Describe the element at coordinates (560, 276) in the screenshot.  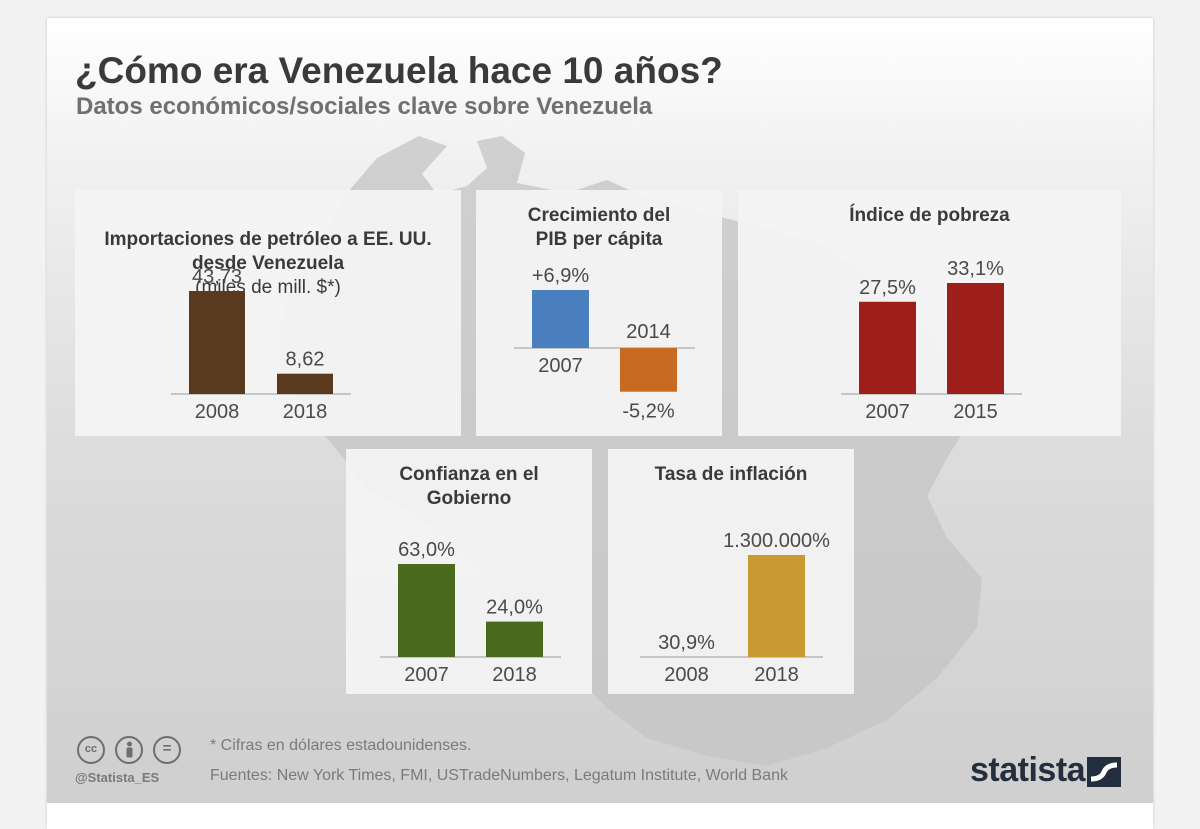
I see `value-label: +6,9%` at that location.